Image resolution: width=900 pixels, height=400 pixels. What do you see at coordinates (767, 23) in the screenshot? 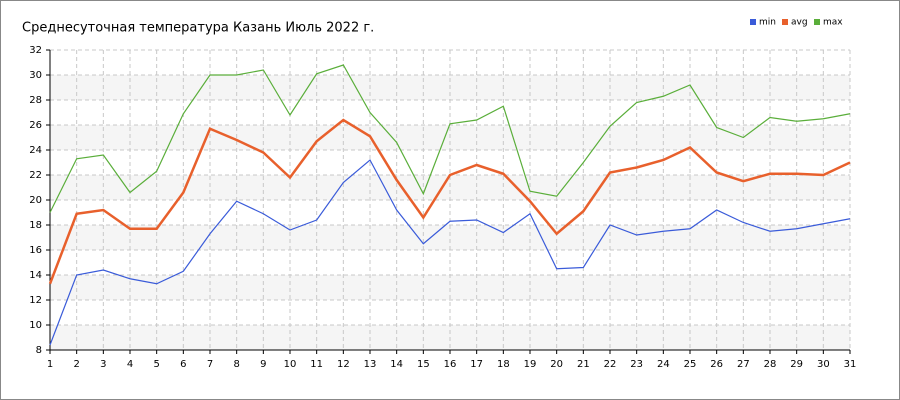
I see `legend-label: min` at bounding box center [767, 23].